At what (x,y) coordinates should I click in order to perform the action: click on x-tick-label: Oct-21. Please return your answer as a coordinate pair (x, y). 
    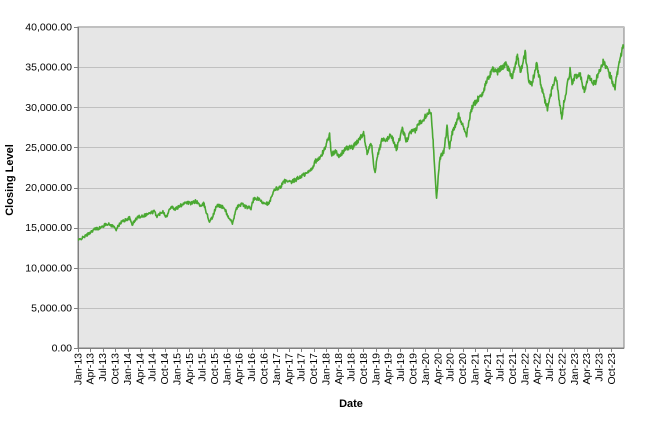
    Looking at the image, I should click on (513, 369).